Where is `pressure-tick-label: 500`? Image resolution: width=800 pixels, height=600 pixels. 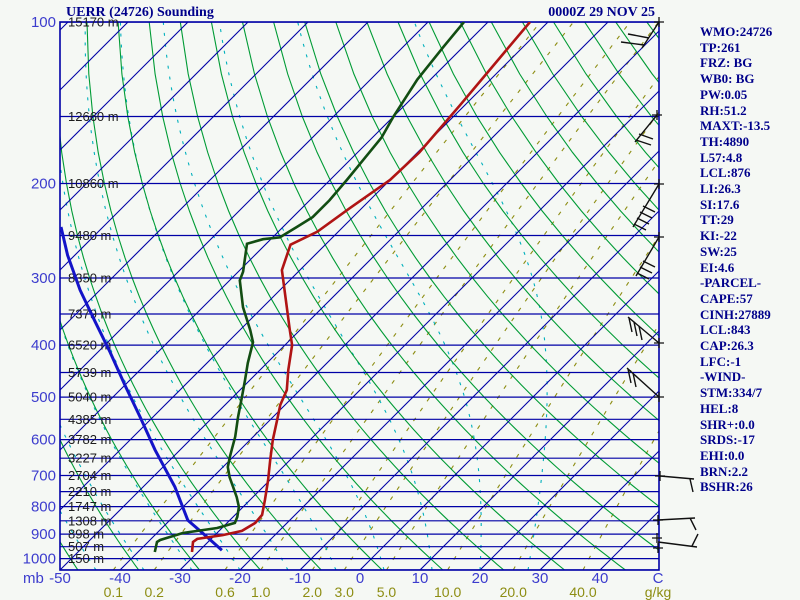
pressure-tick-label: 500 is located at coordinates (43, 397).